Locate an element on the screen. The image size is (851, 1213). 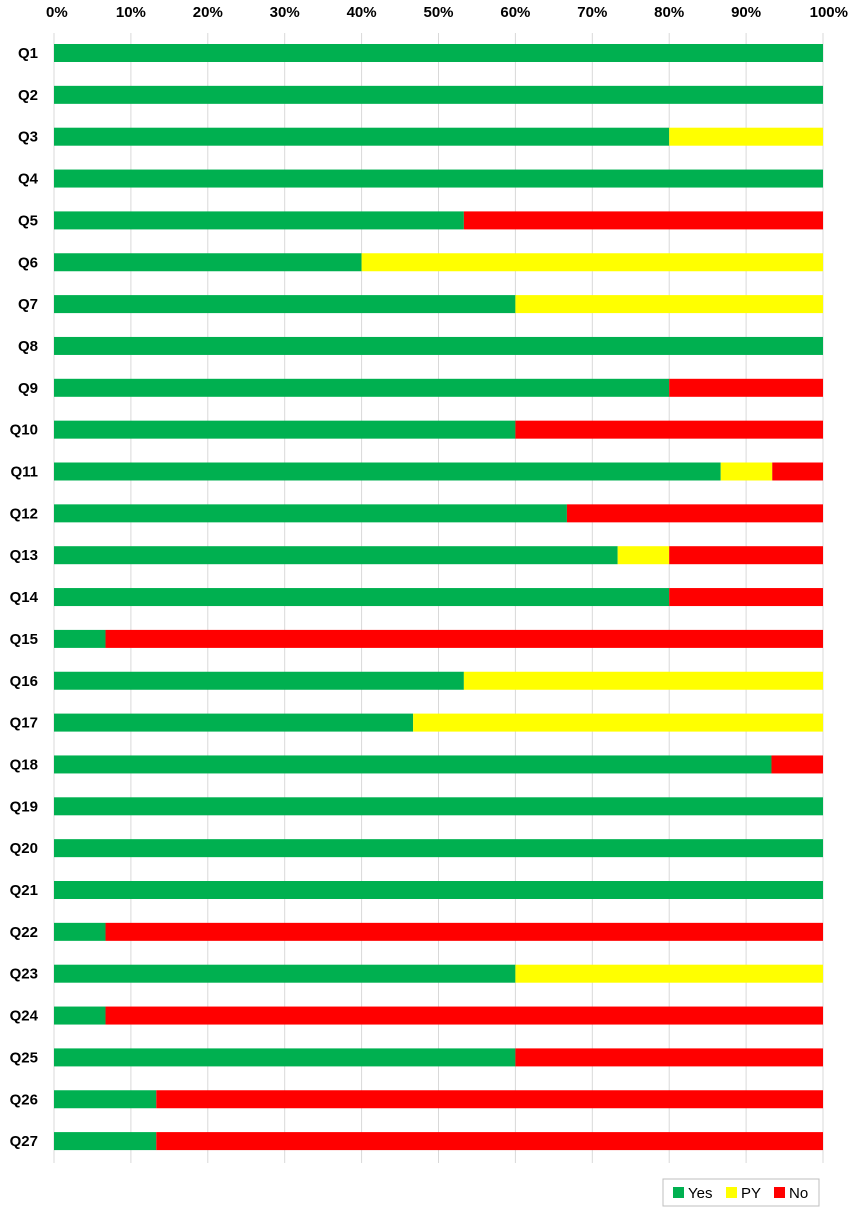
category-label: Q19 is located at coordinates (24, 806).